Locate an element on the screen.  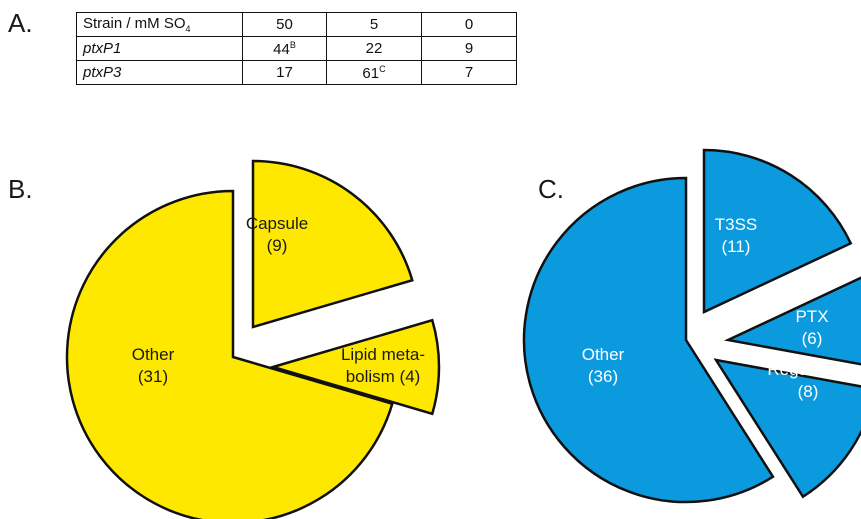
pie-slice-label: Other (36) is located at coordinates (603, 365).